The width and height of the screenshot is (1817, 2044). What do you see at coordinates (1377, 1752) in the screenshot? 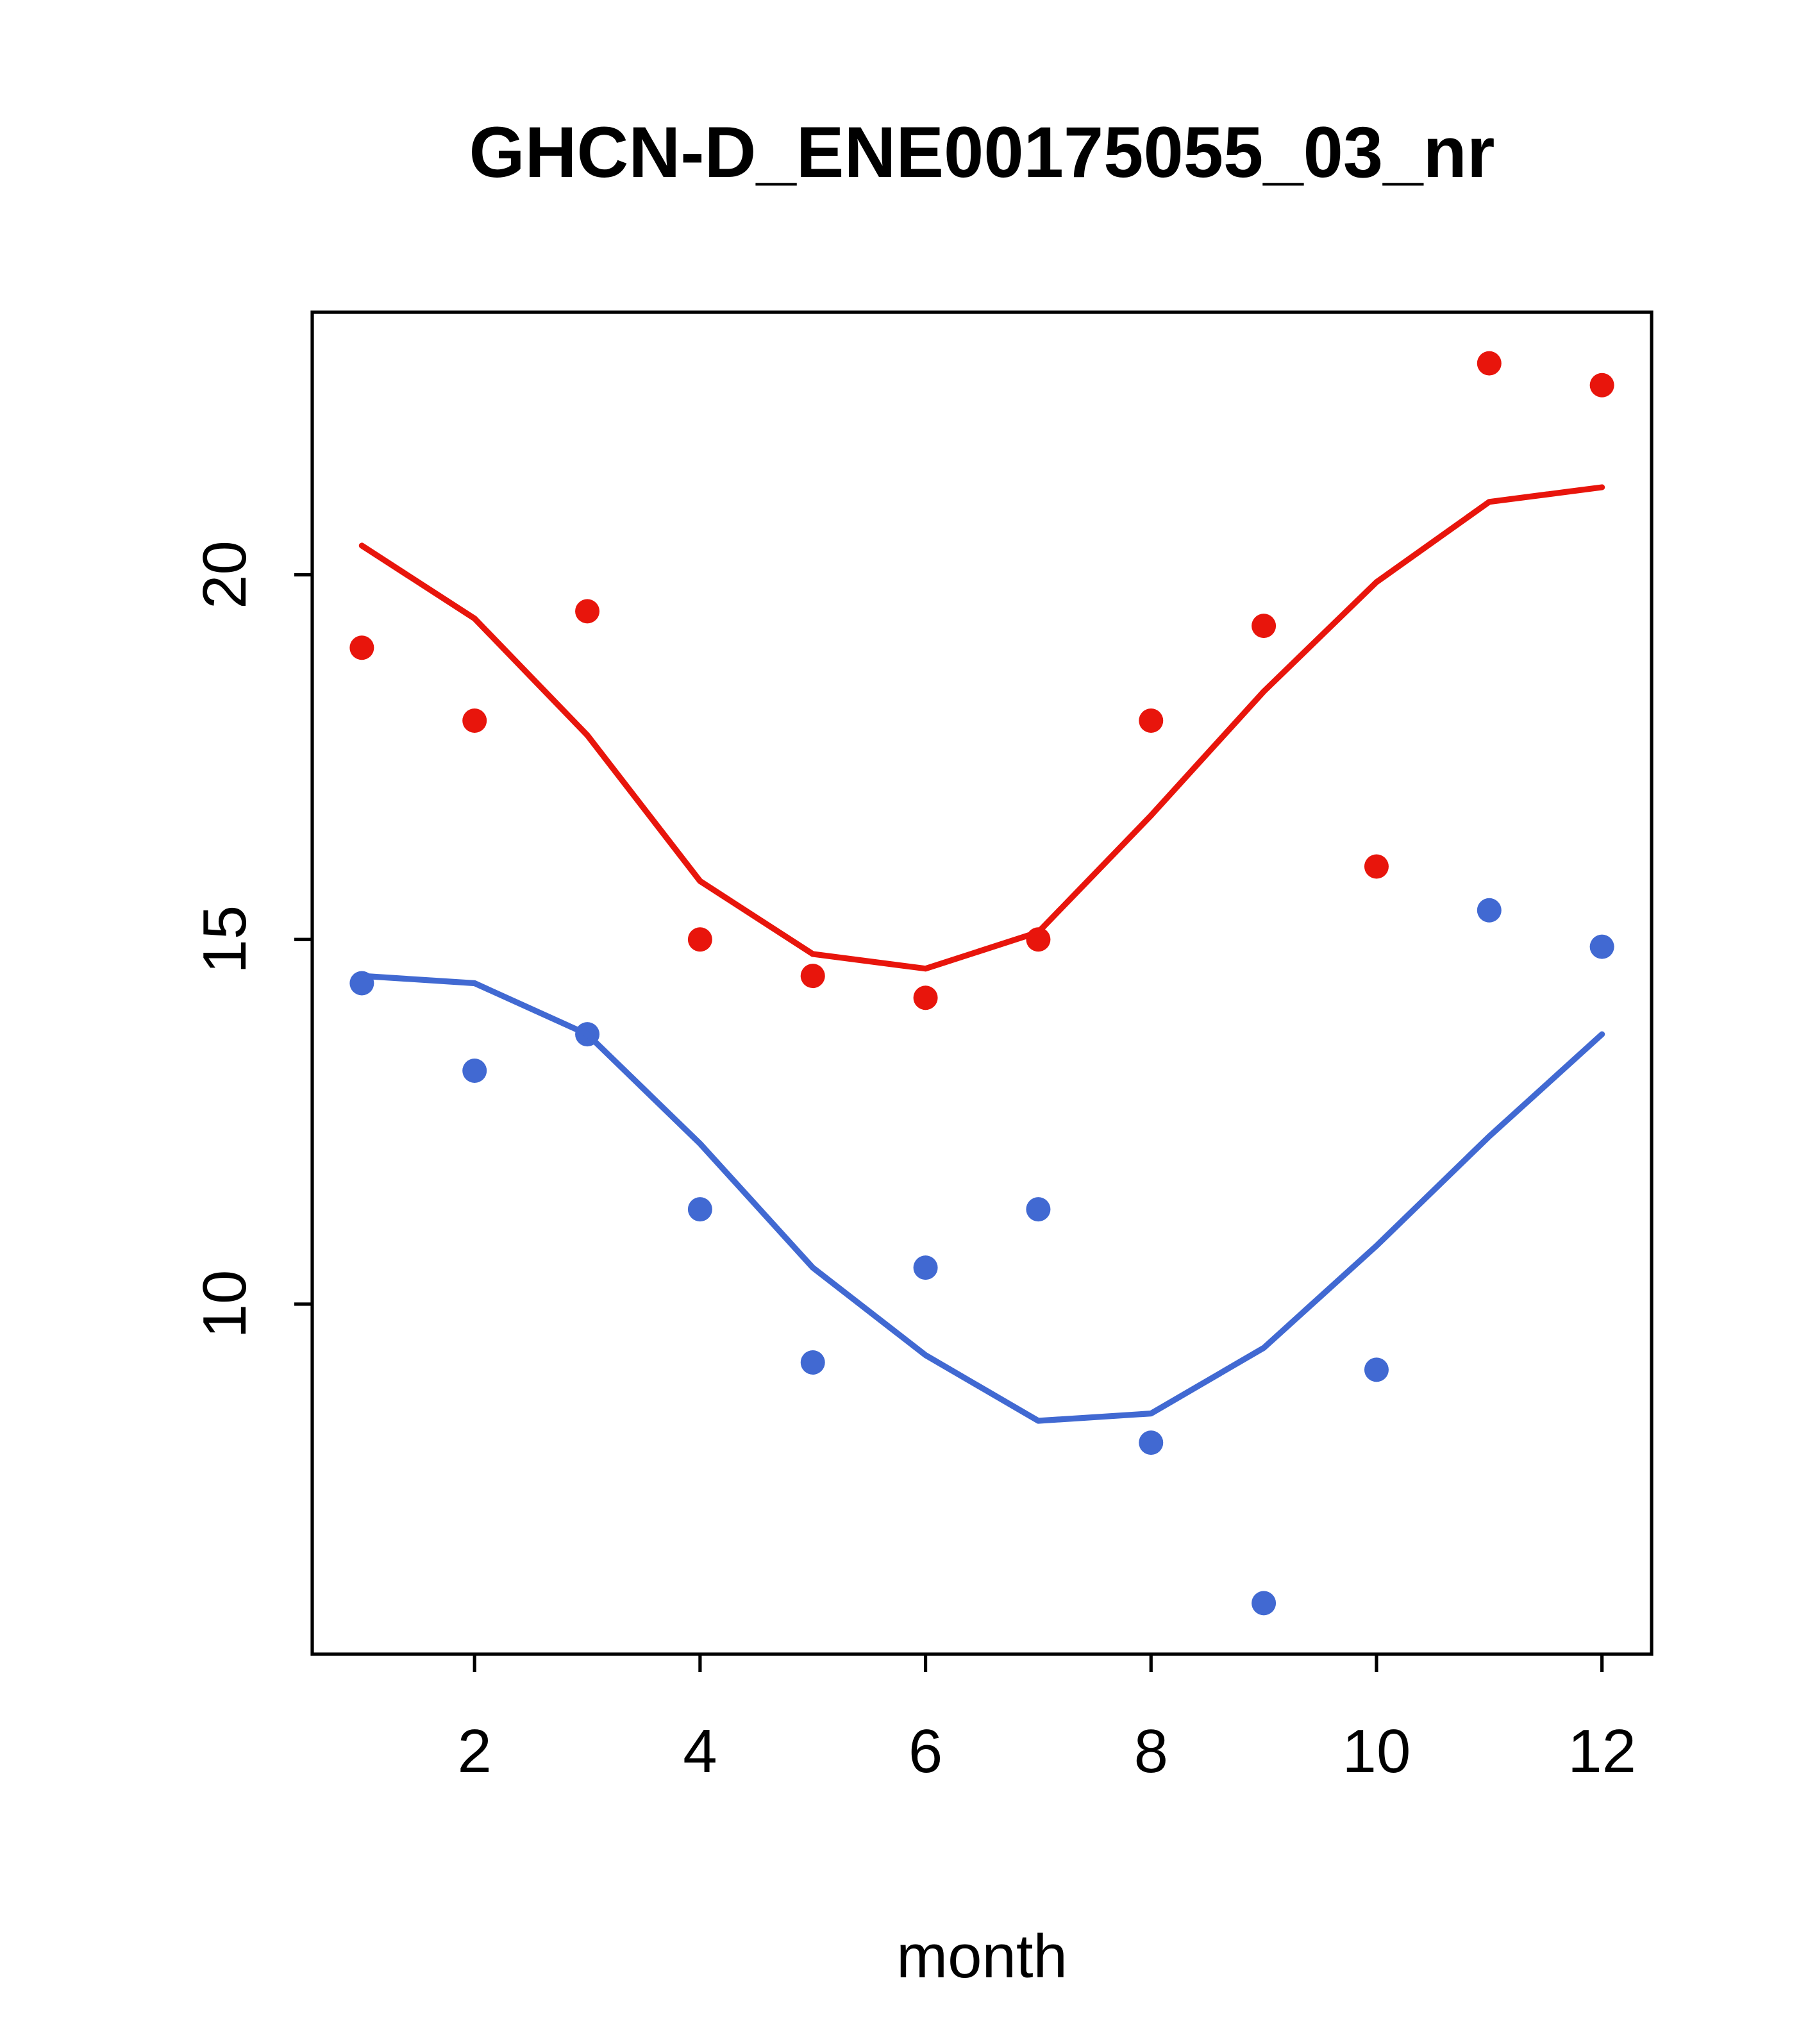
I see `x-tick-label: 10` at bounding box center [1377, 1752].